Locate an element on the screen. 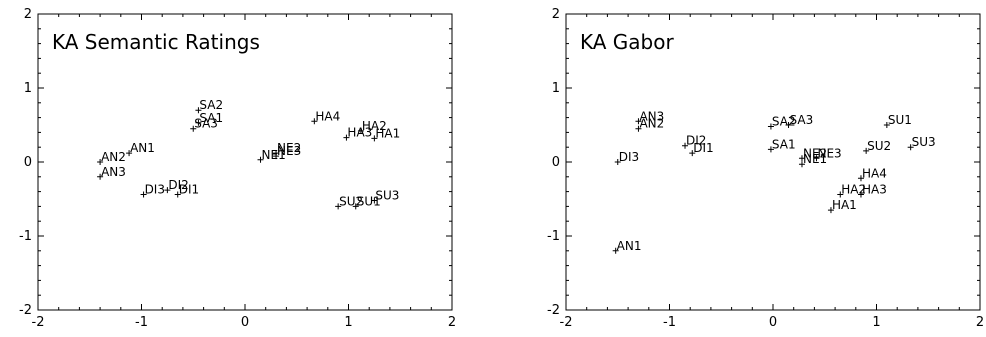 The height and width of the screenshot is (337, 986). x-tick-label: 1 is located at coordinates (348, 322).